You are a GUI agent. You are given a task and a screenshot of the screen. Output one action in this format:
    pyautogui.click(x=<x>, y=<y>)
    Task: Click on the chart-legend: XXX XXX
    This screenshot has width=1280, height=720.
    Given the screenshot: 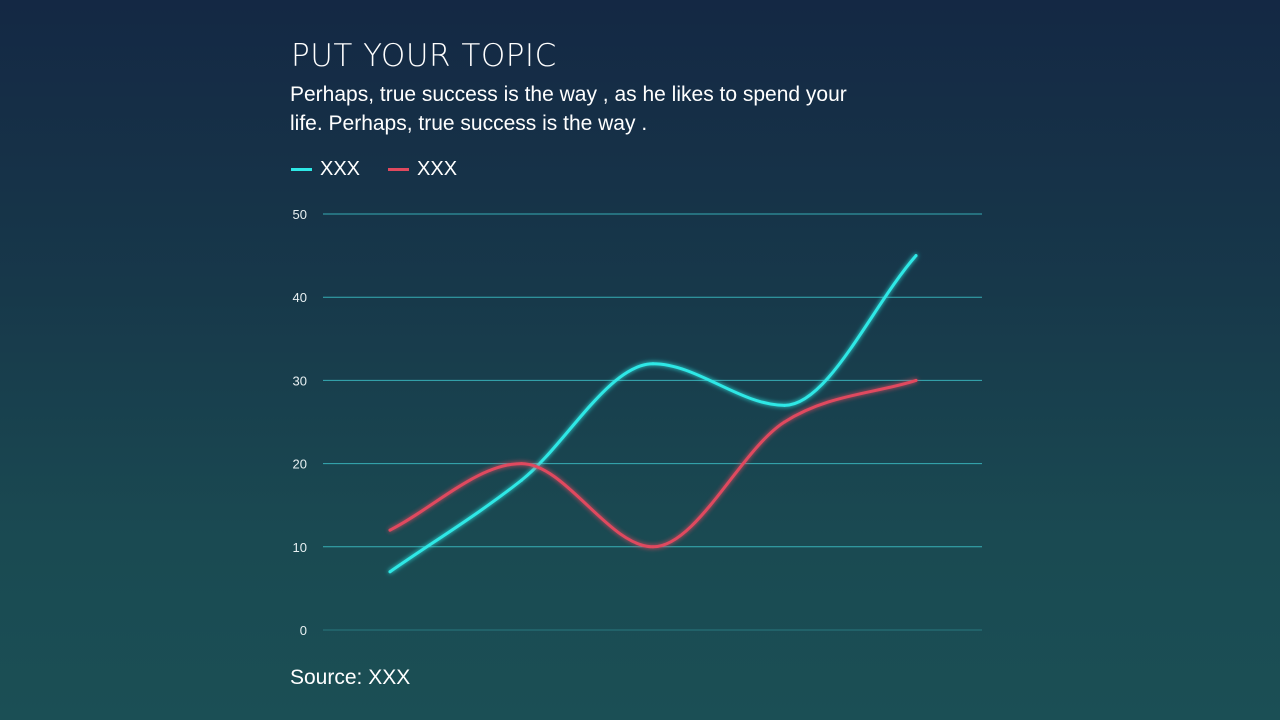 What is the action you would take?
    pyautogui.click(x=374, y=169)
    